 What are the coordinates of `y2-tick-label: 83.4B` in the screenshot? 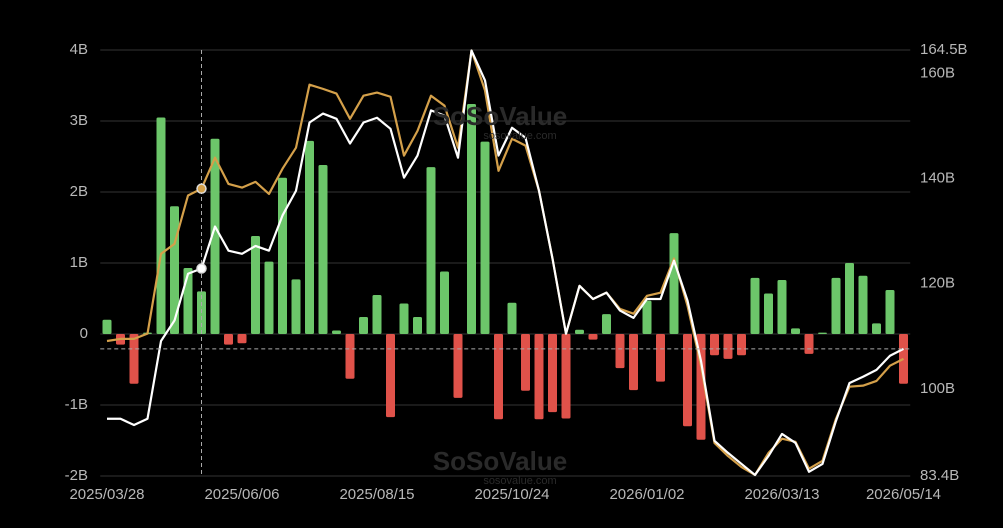 It's located at (939, 475).